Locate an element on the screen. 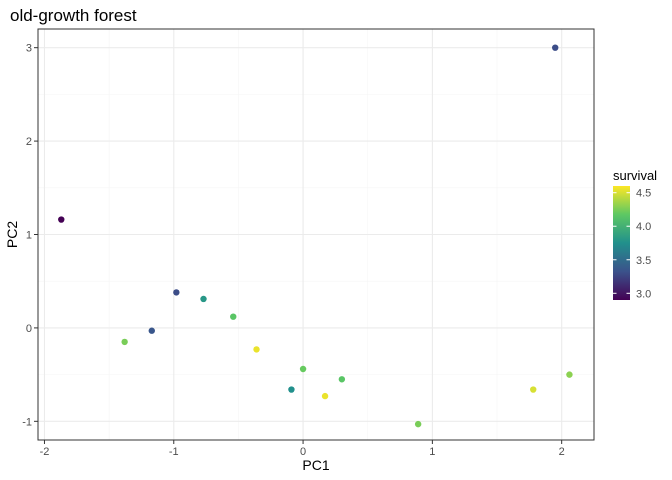  legend-ticks: 3.0 3.5 4.0 4.5 is located at coordinates (632, 244).